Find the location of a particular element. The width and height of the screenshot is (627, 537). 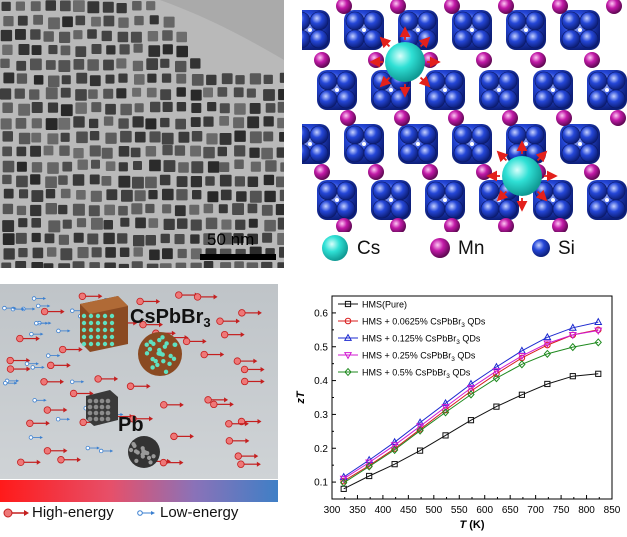

high-energy-label: High-energy is located at coordinates (73, 512).